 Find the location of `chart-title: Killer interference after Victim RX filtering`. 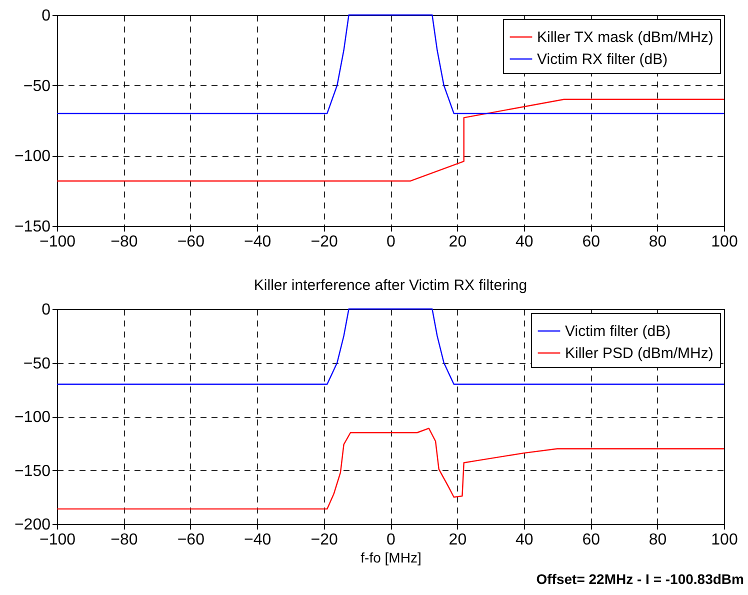

chart-title: Killer interference after Victim RX filtering is located at coordinates (391, 285).